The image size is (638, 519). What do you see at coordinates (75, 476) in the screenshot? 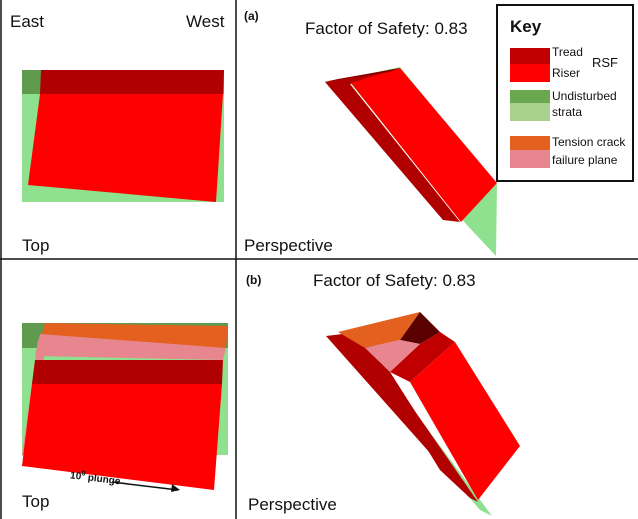
I see `plunge-value: 10` at bounding box center [75, 476].